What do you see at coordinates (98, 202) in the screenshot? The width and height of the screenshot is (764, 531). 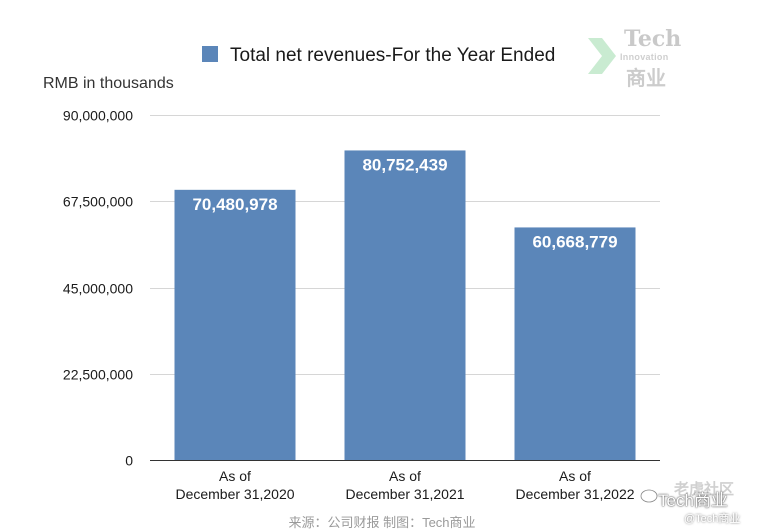 I see `y-tick-label: 67,500,000` at bounding box center [98, 202].